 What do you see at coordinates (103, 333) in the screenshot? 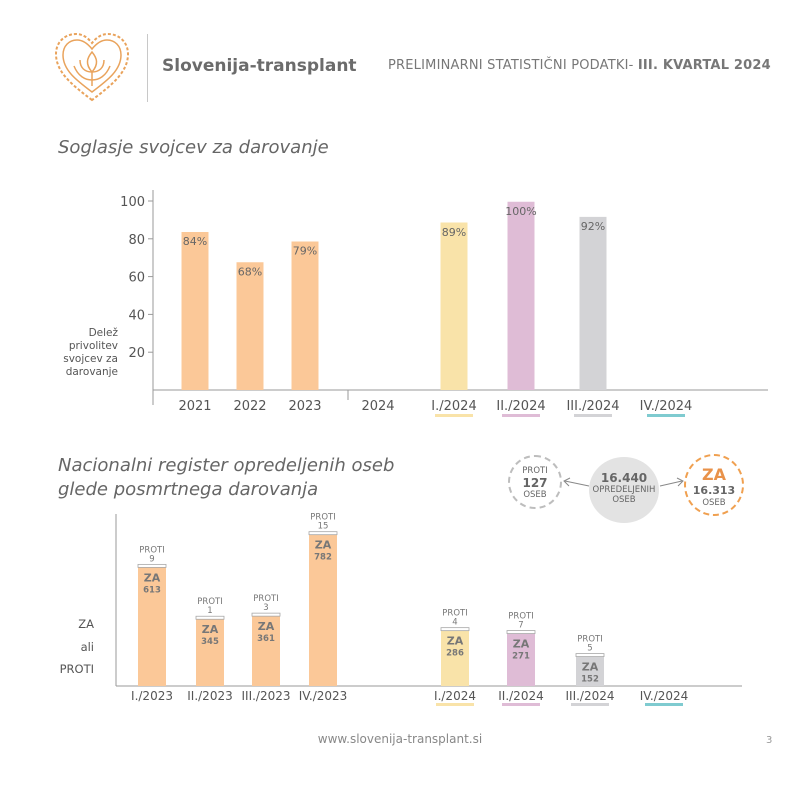
I see `ylabel-line: Delež` at bounding box center [103, 333].